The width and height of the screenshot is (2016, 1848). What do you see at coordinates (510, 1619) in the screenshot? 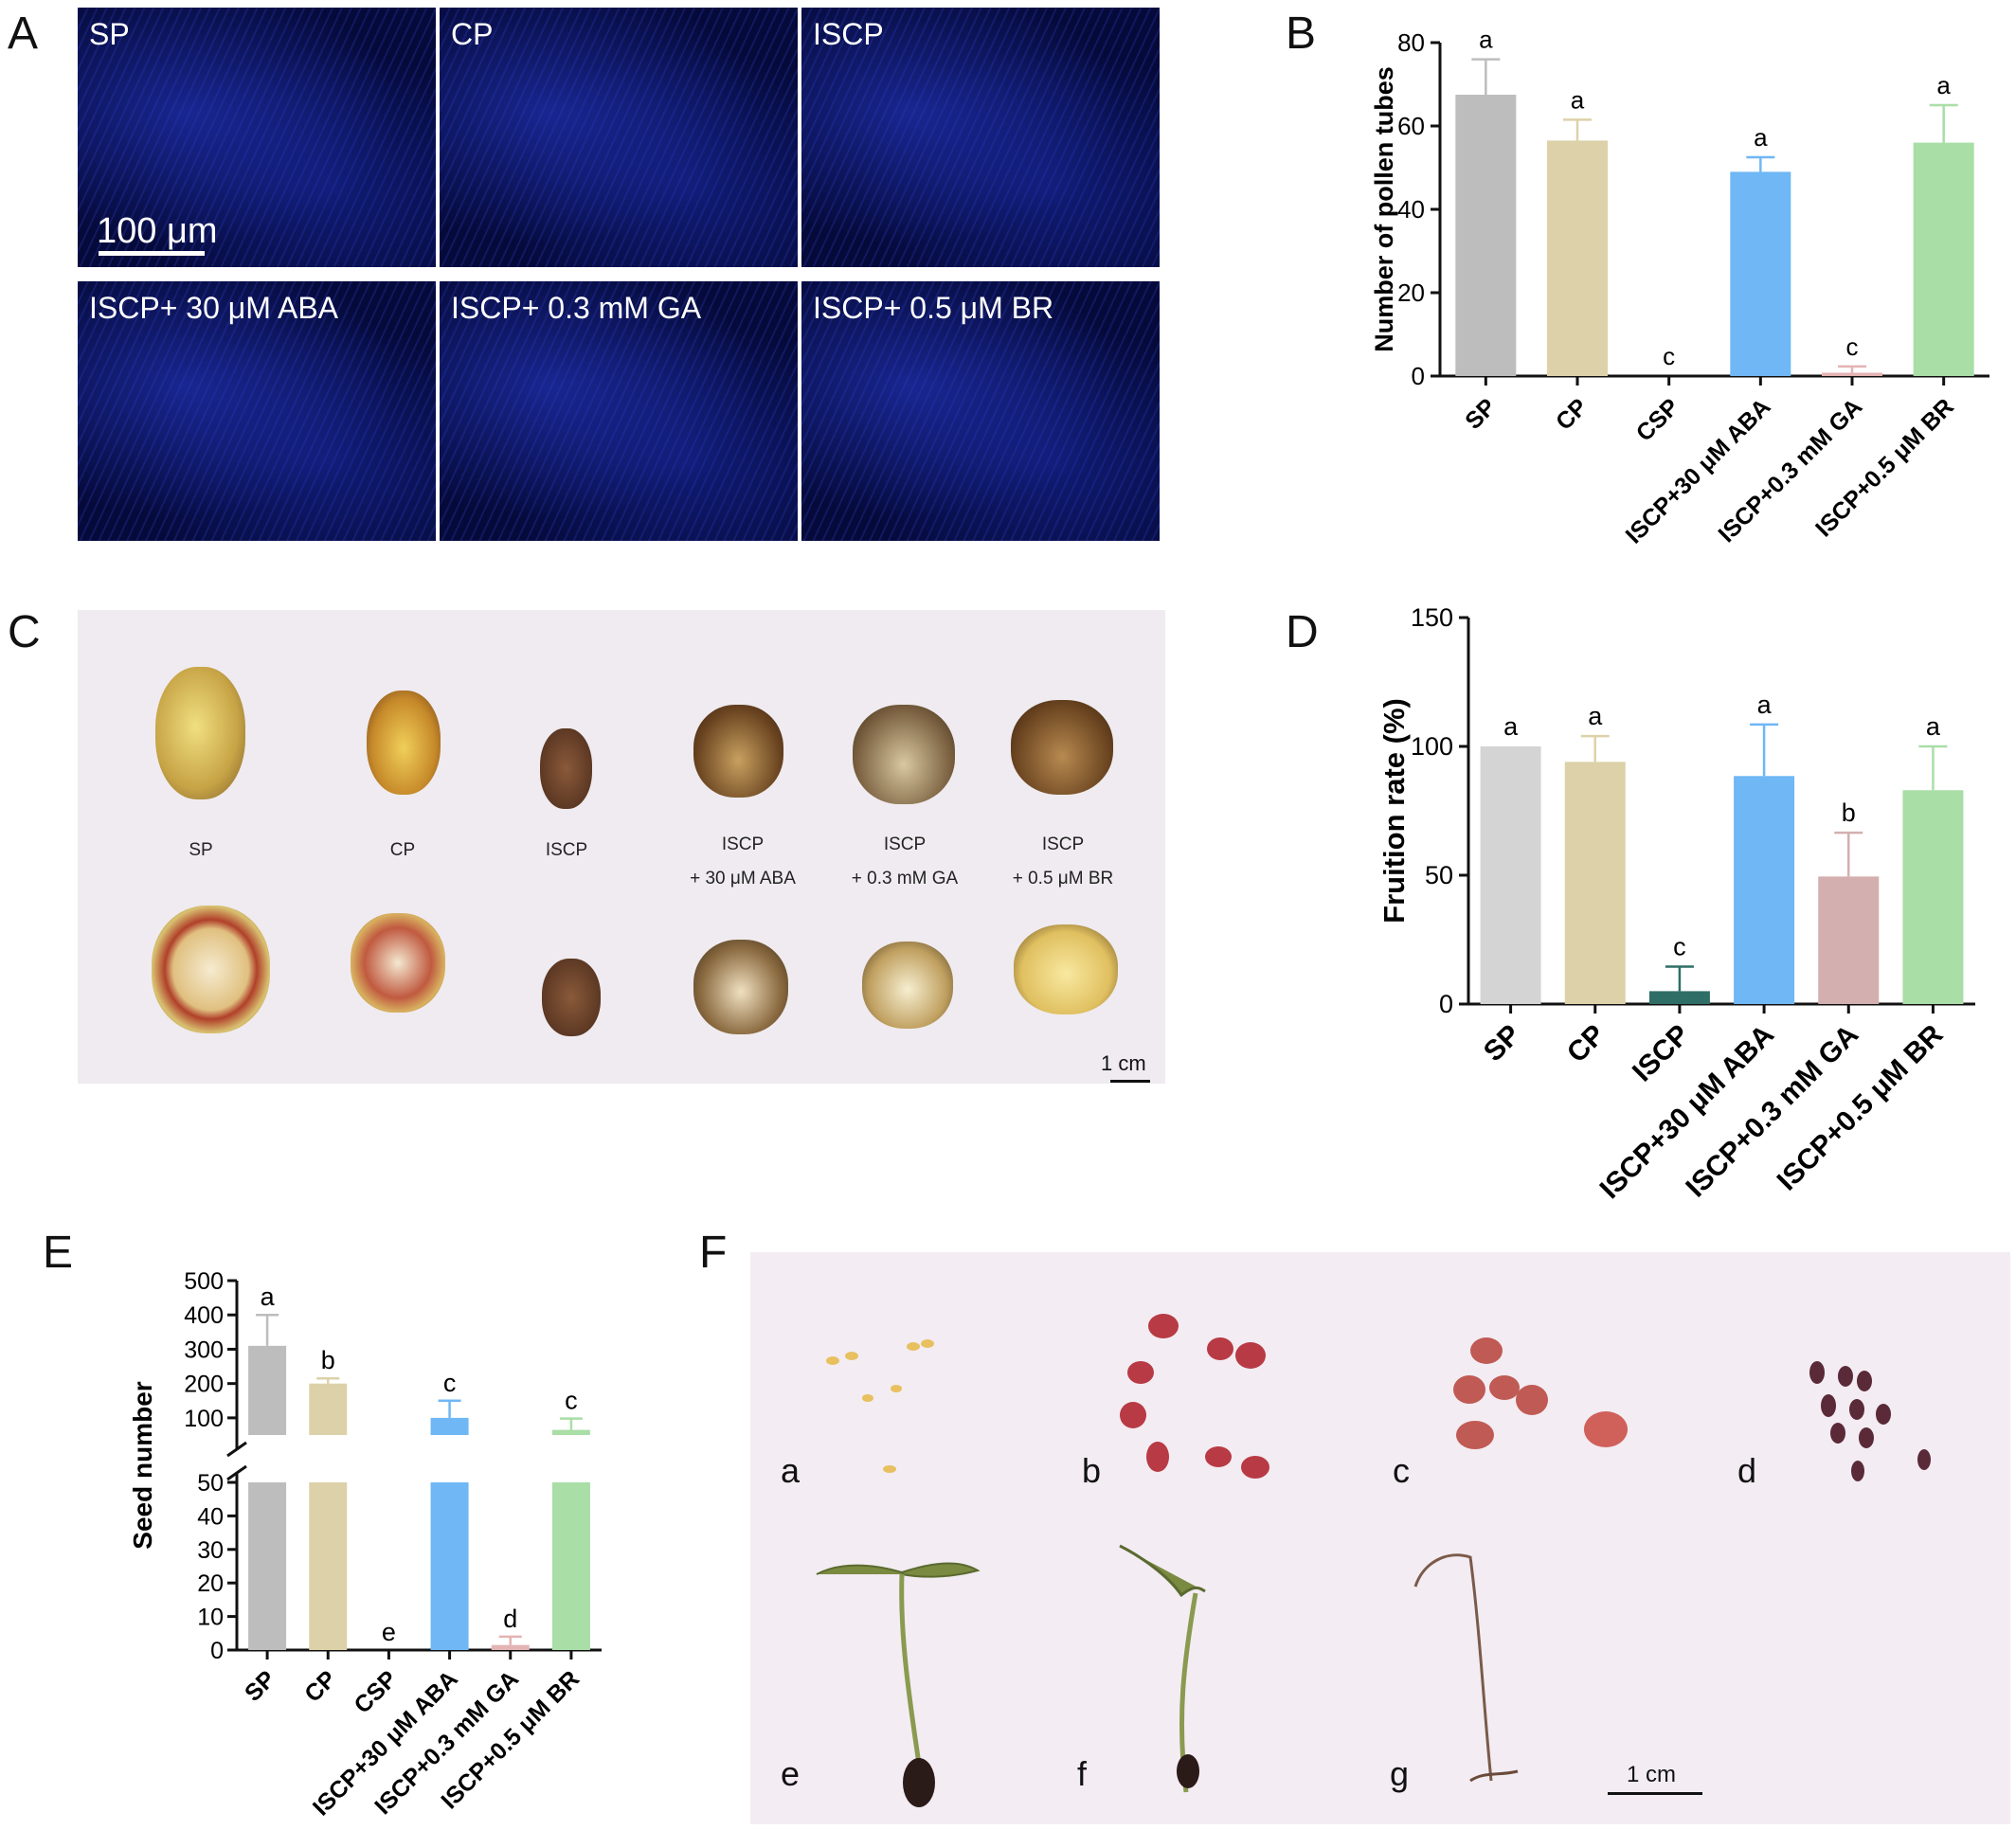
I see `significance-letter: d` at bounding box center [510, 1619].